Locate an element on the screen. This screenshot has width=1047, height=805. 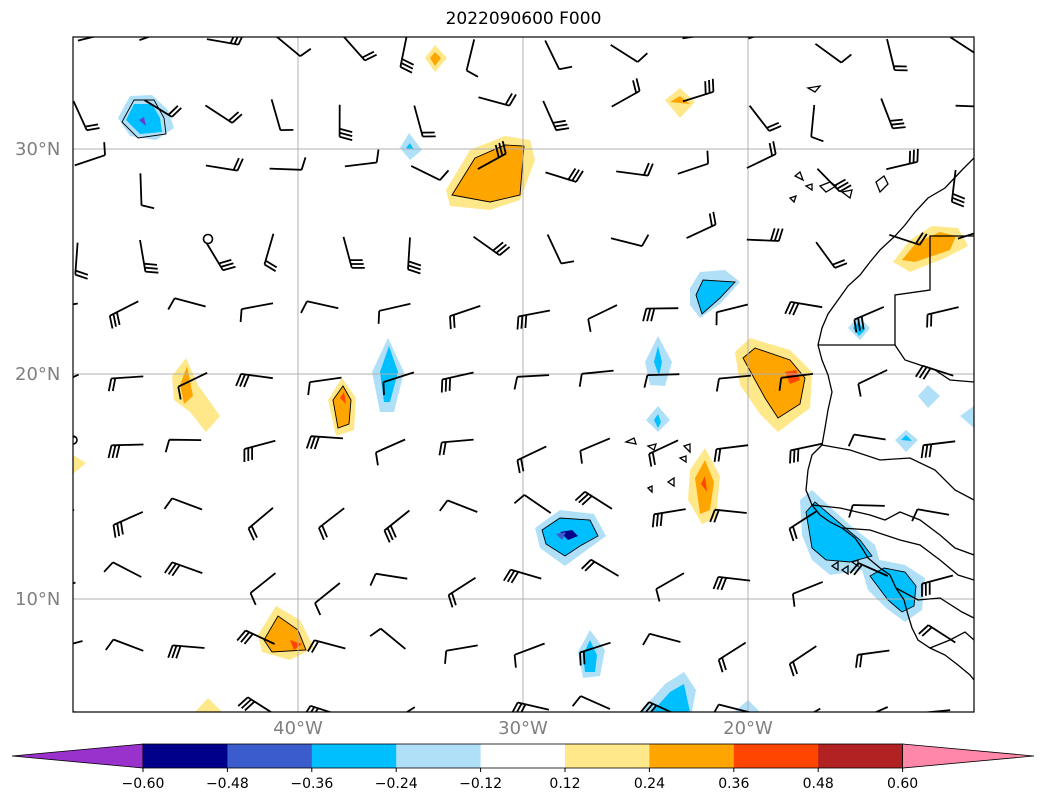
colorbar-tick-label: −0.48 is located at coordinates (227, 784).